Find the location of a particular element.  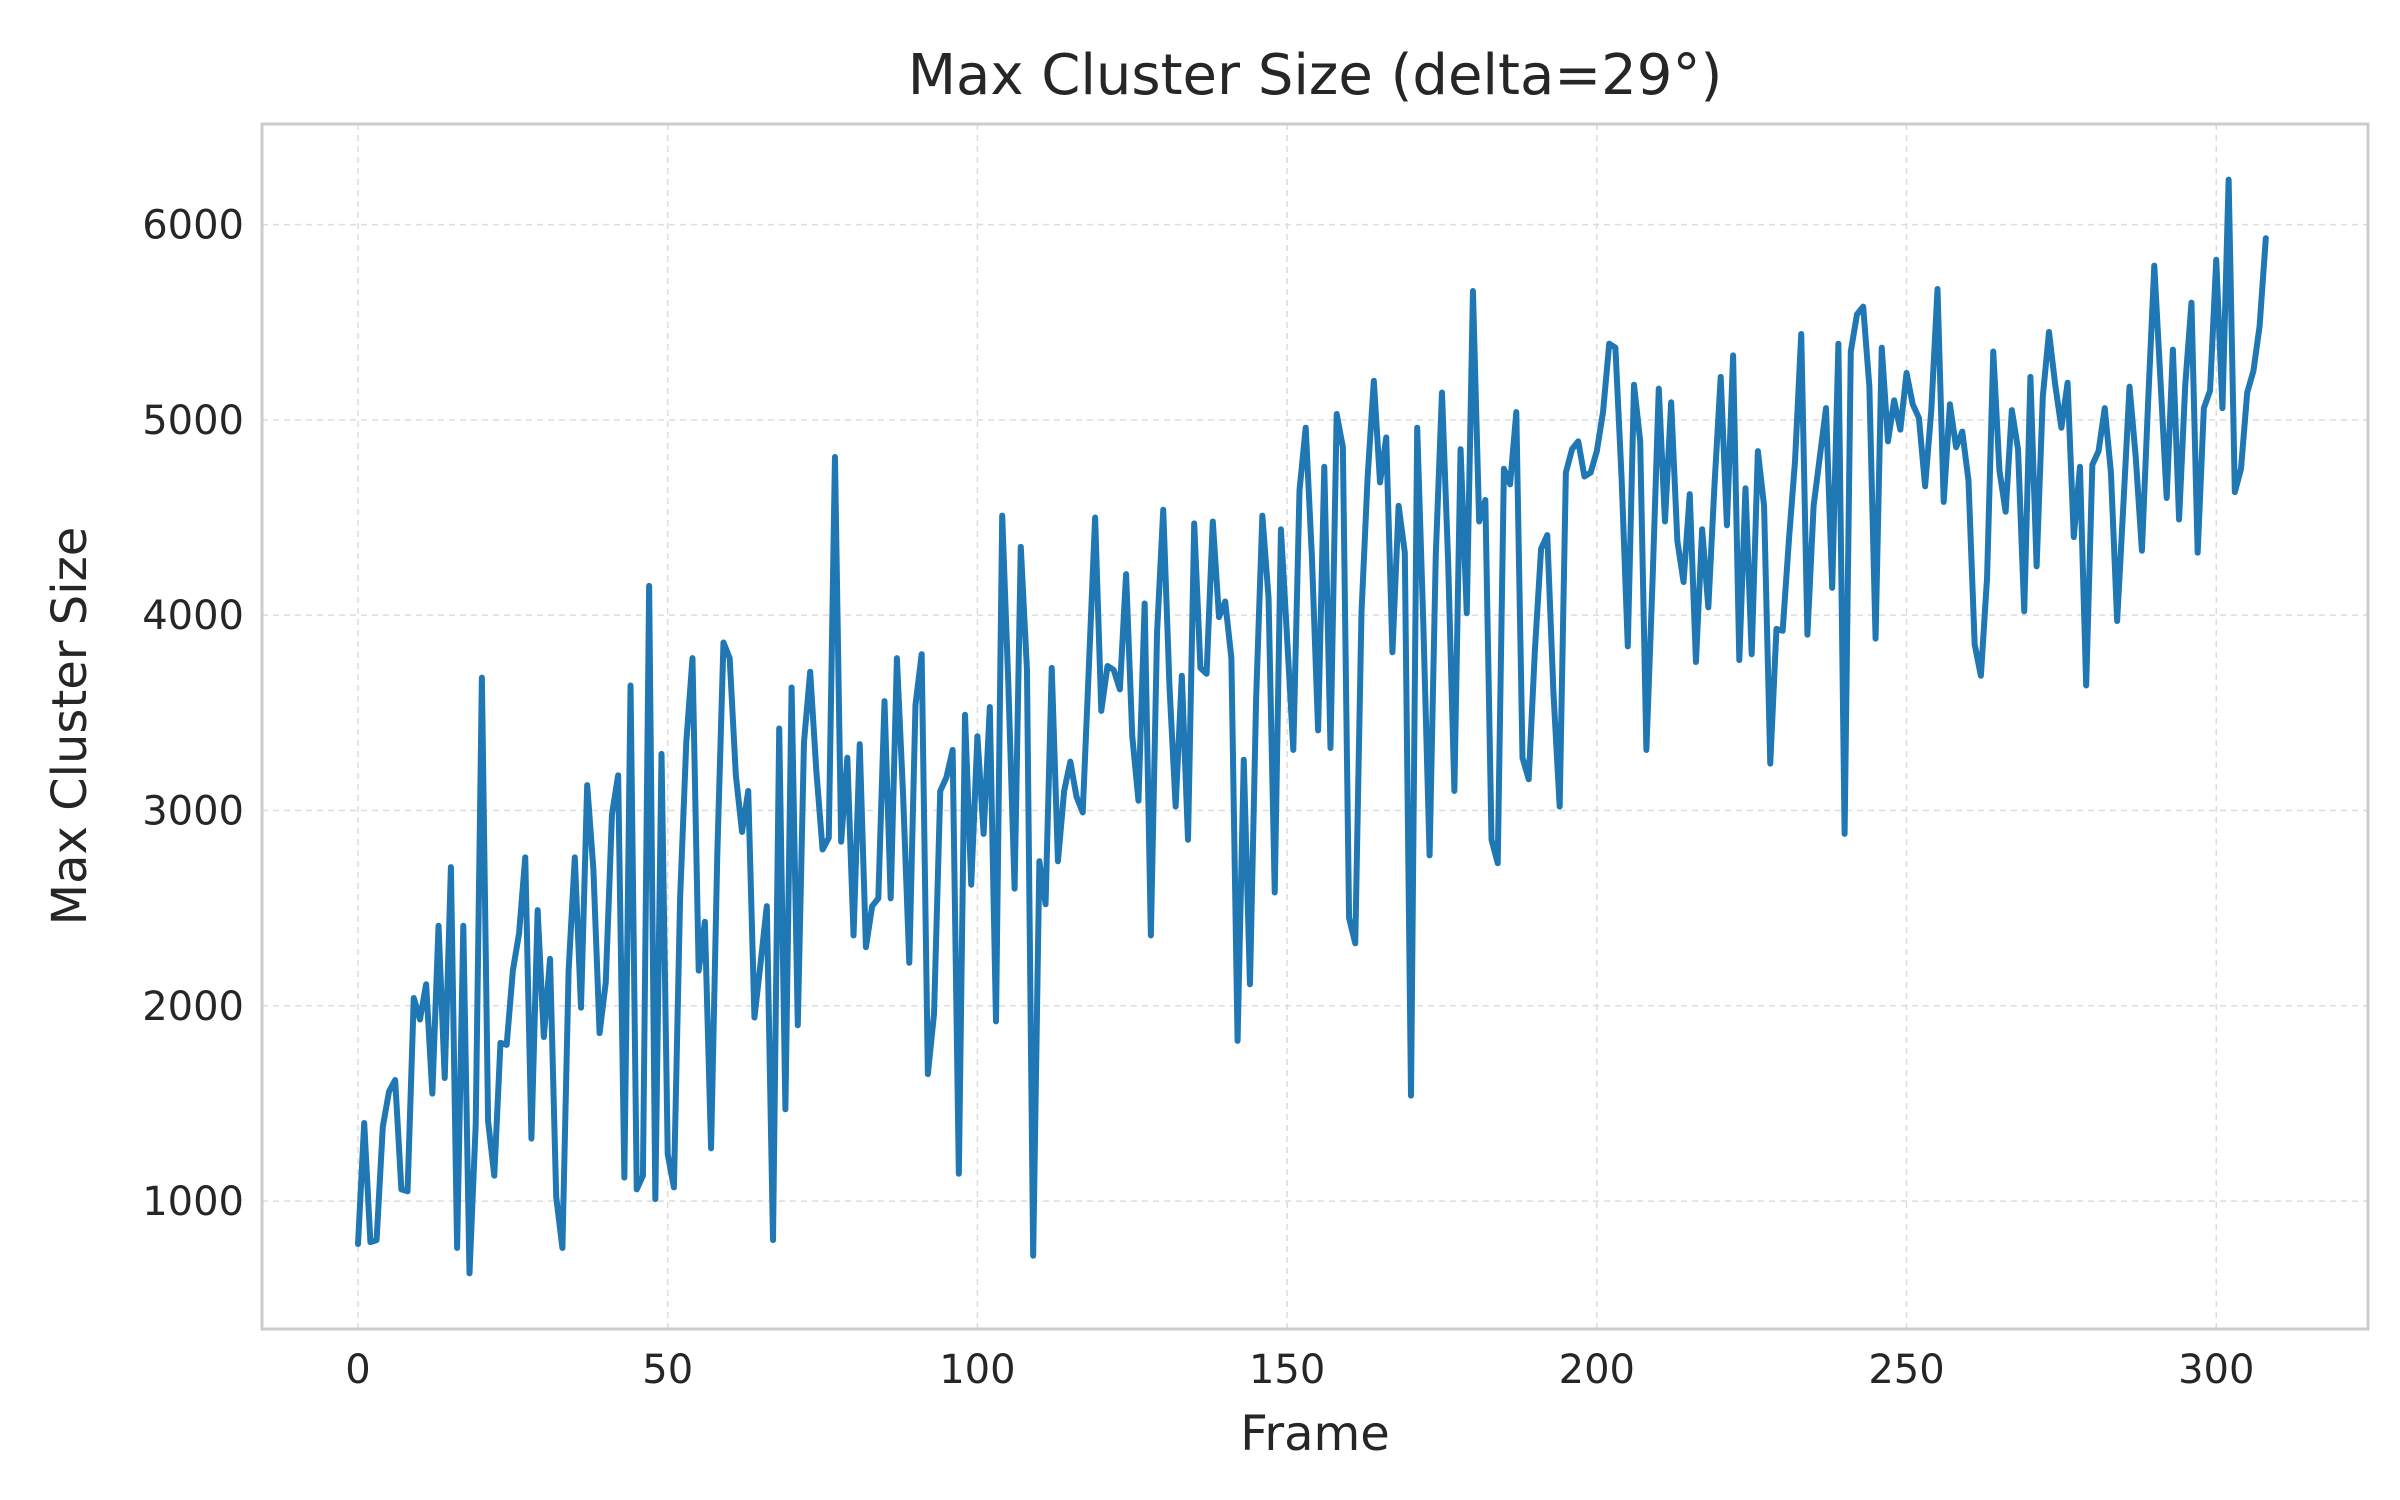

x-tick-label: 250 is located at coordinates (1906, 1370).